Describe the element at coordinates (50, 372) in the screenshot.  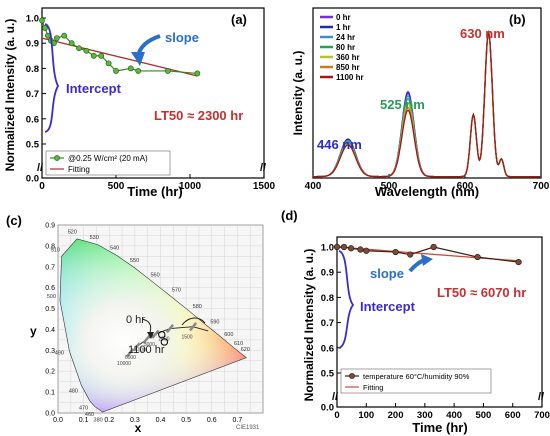
I see `c-ytick-label-2: 0.2` at that location.